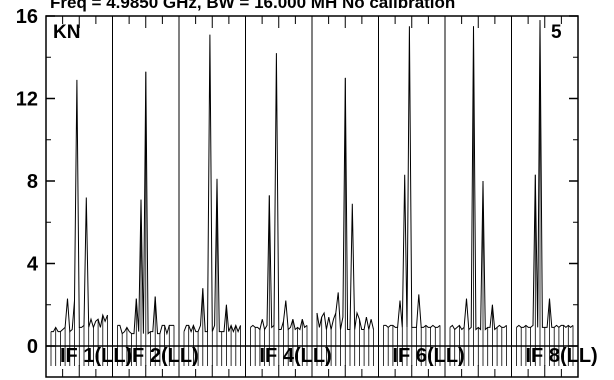 Image resolution: width=614 pixels, height=380 pixels. What do you see at coordinates (562, 356) in the screenshot?
I see `panel-label: IF 8(LL)` at bounding box center [562, 356].